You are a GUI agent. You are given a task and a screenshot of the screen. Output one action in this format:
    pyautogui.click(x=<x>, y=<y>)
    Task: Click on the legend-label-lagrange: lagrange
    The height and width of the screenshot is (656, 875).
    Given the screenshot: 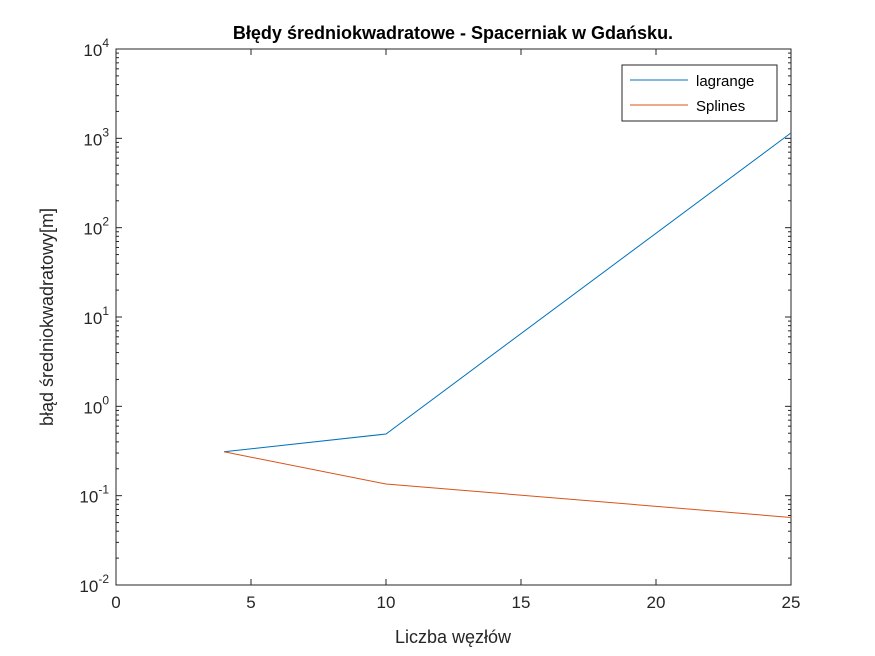 What is the action you would take?
    pyautogui.click(x=725, y=81)
    